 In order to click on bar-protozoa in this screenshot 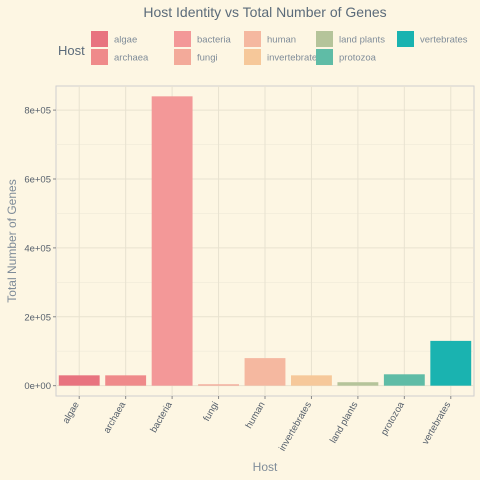, I will do `click(404, 380)`.